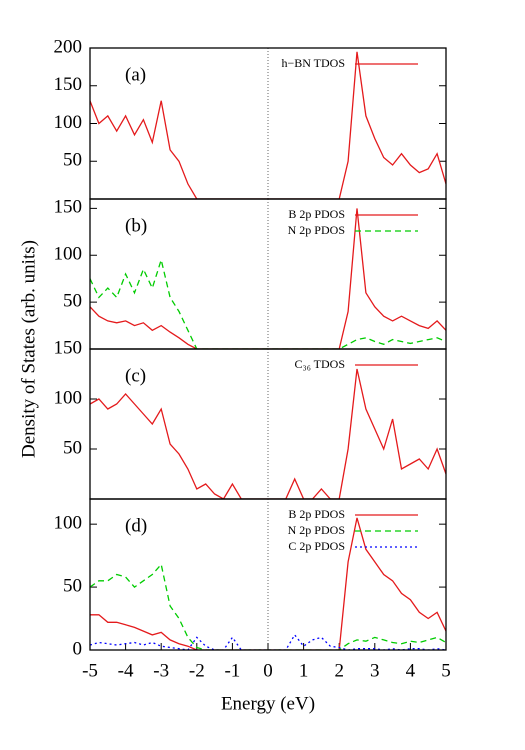 The height and width of the screenshot is (750, 525). I want to click on legend-label: C 2p PDOS, so click(316, 546).